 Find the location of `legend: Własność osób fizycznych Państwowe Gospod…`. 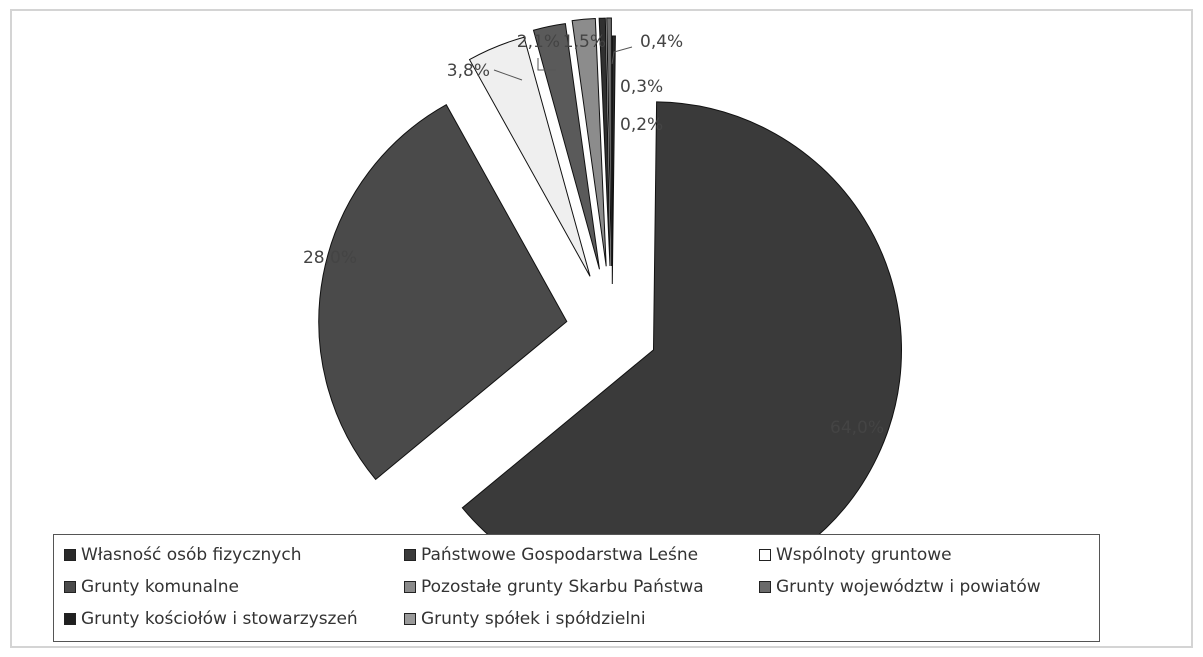

legend: Własność osób fizycznych Państwowe Gospod… is located at coordinates (576, 588).